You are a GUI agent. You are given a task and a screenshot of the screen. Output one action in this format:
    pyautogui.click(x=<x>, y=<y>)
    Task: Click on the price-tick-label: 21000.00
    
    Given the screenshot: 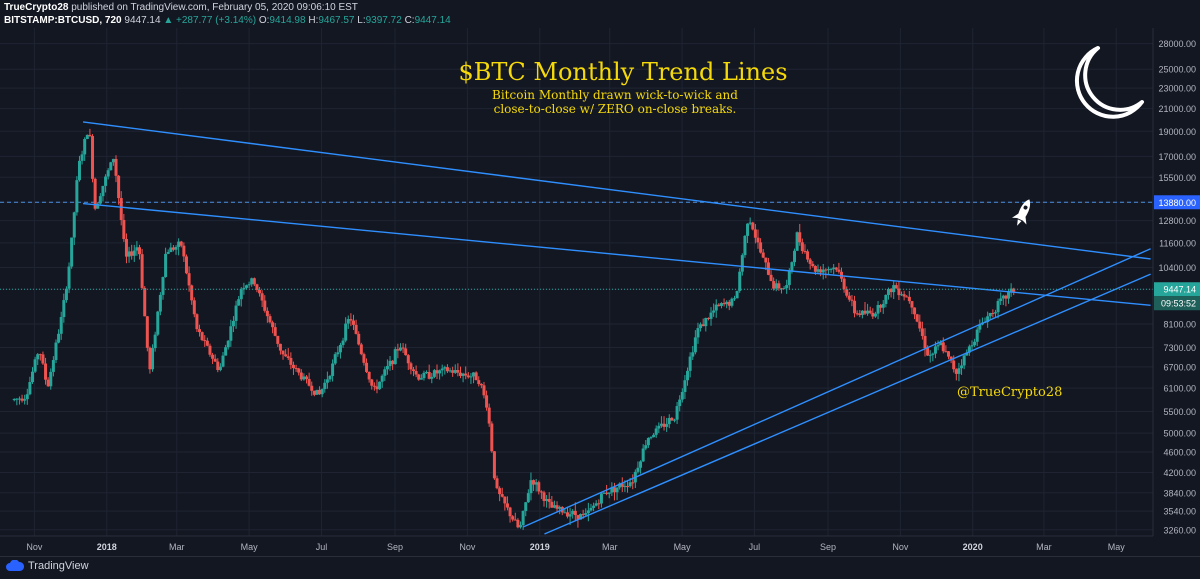 What is the action you would take?
    pyautogui.click(x=1177, y=109)
    